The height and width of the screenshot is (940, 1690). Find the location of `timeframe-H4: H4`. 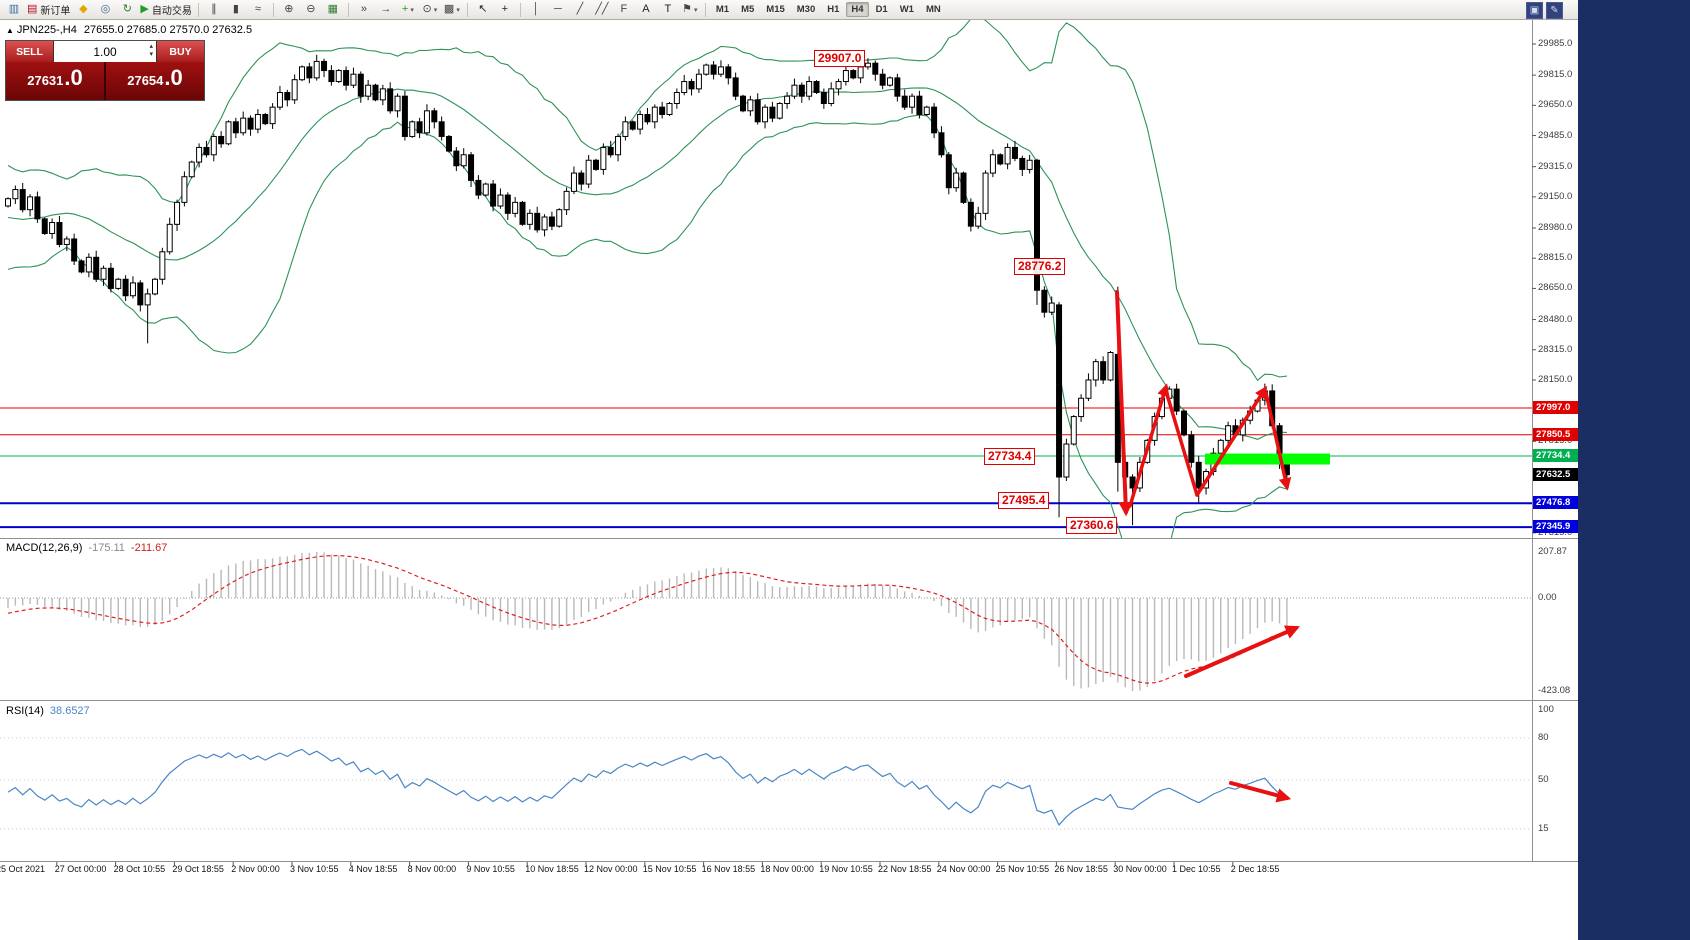

timeframe-H4: H4 is located at coordinates (857, 9).